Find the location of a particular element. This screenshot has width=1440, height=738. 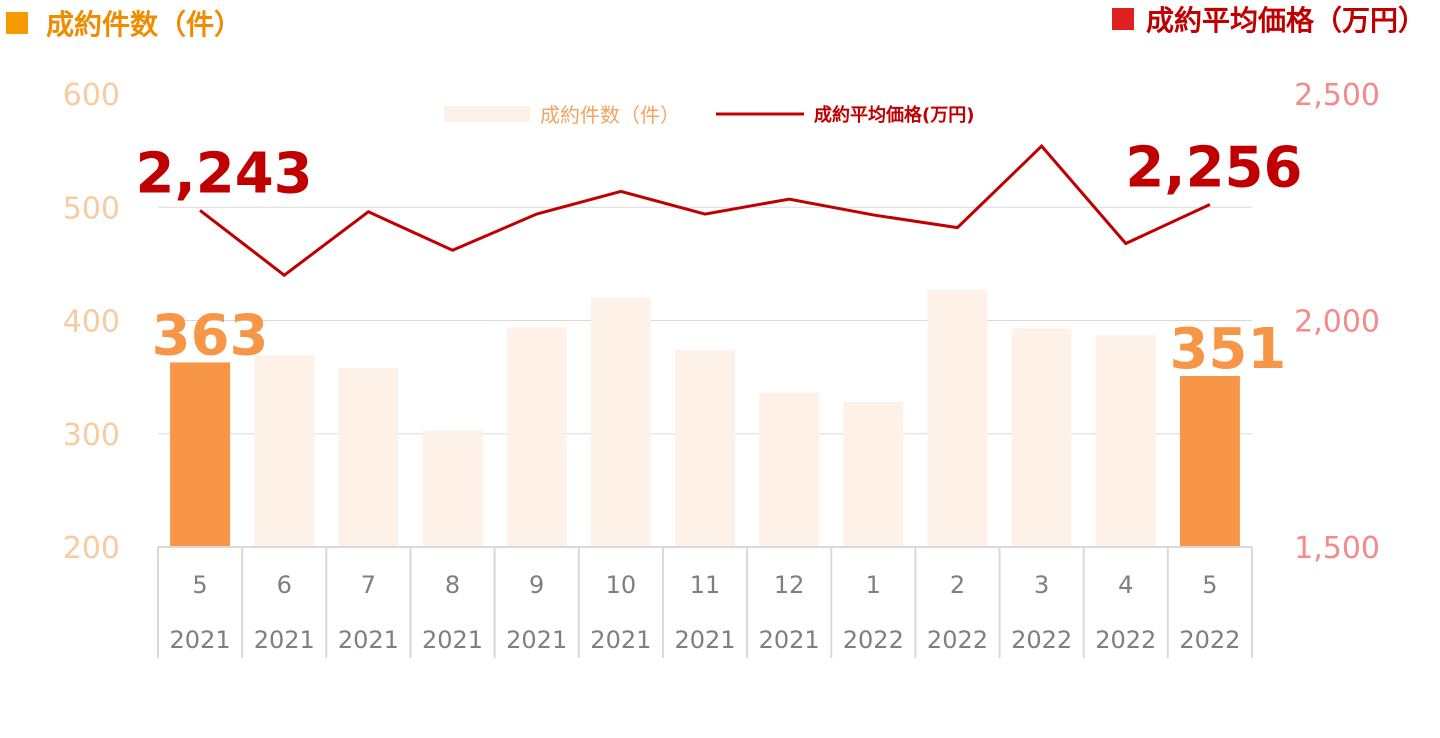

left-tick-label: 200 is located at coordinates (91, 548).